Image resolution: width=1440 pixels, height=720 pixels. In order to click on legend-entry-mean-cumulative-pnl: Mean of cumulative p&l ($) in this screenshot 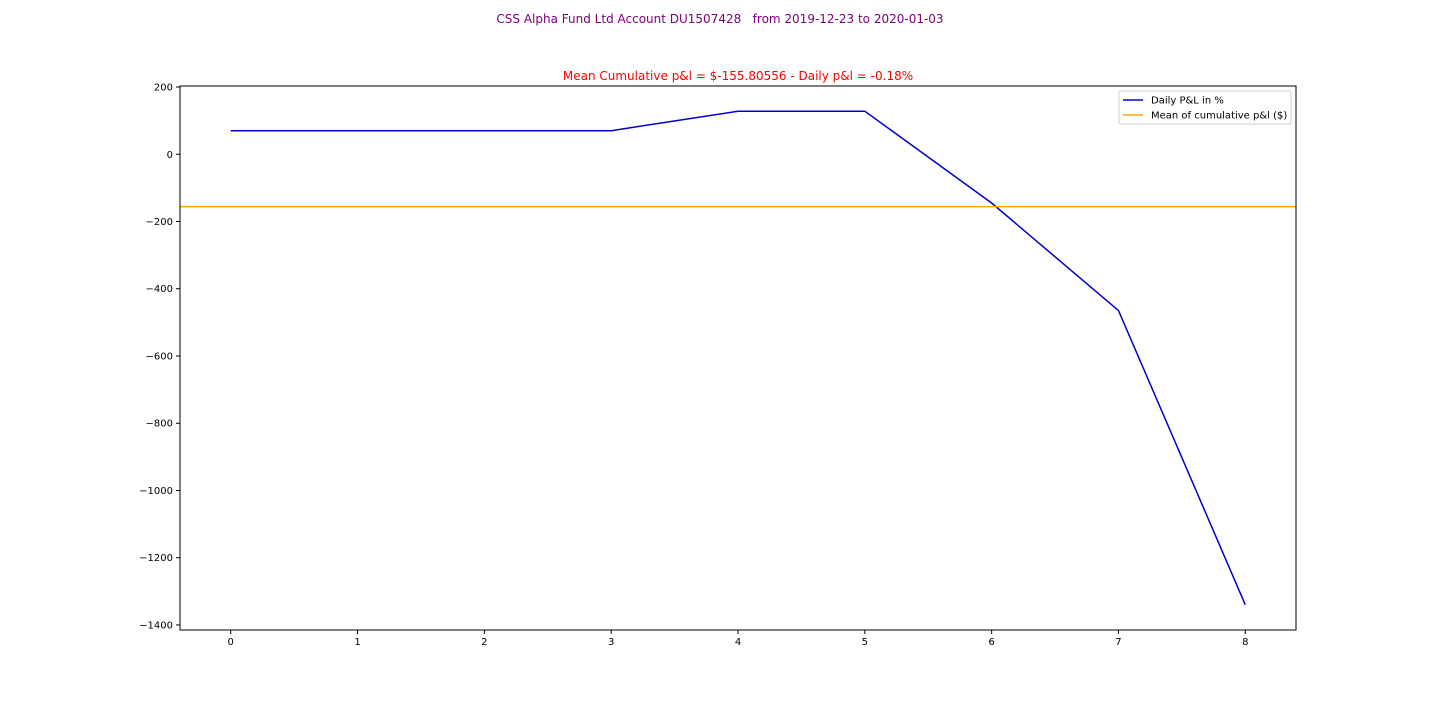, I will do `click(1205, 116)`.